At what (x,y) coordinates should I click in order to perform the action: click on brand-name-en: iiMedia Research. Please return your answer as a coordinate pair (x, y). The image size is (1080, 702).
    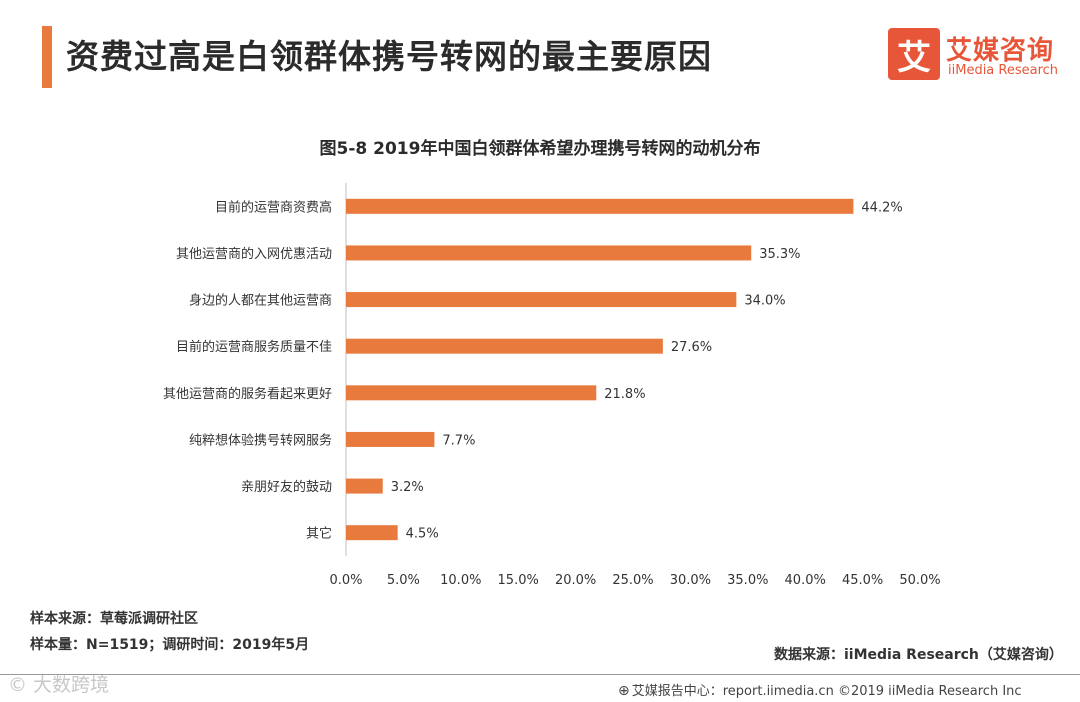
    Looking at the image, I should click on (1003, 70).